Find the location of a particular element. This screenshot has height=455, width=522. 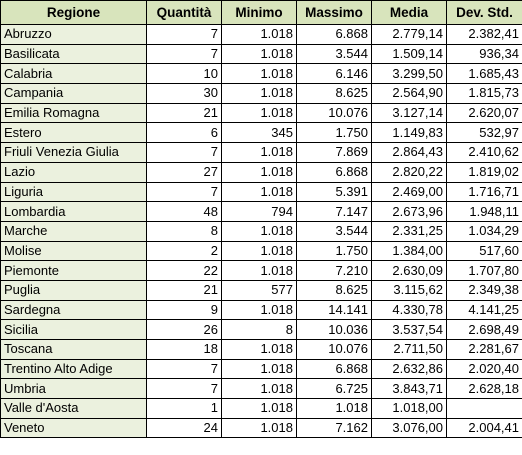

dev-std-cell: 1.815,73 is located at coordinates (484, 93).